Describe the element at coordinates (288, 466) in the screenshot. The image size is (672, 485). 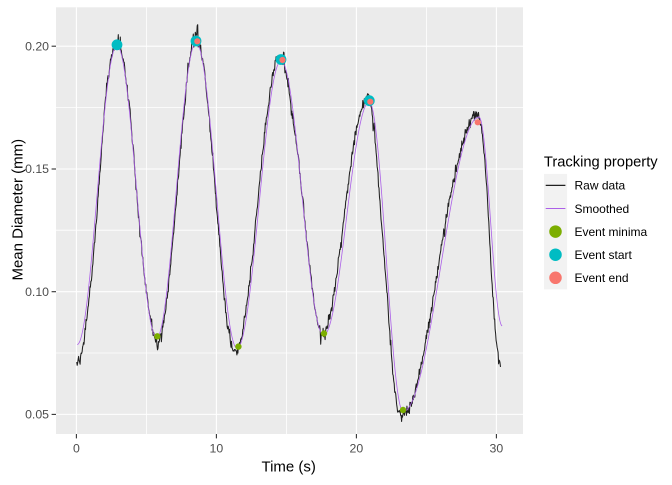
I see `svg-text: Time (s)` at that location.